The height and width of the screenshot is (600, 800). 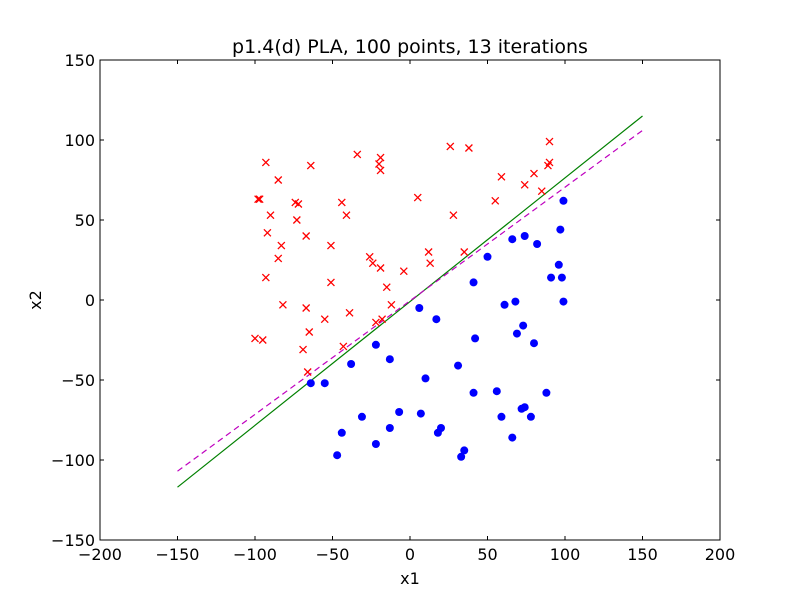 I want to click on x-tick-label: −150, so click(x=178, y=554).